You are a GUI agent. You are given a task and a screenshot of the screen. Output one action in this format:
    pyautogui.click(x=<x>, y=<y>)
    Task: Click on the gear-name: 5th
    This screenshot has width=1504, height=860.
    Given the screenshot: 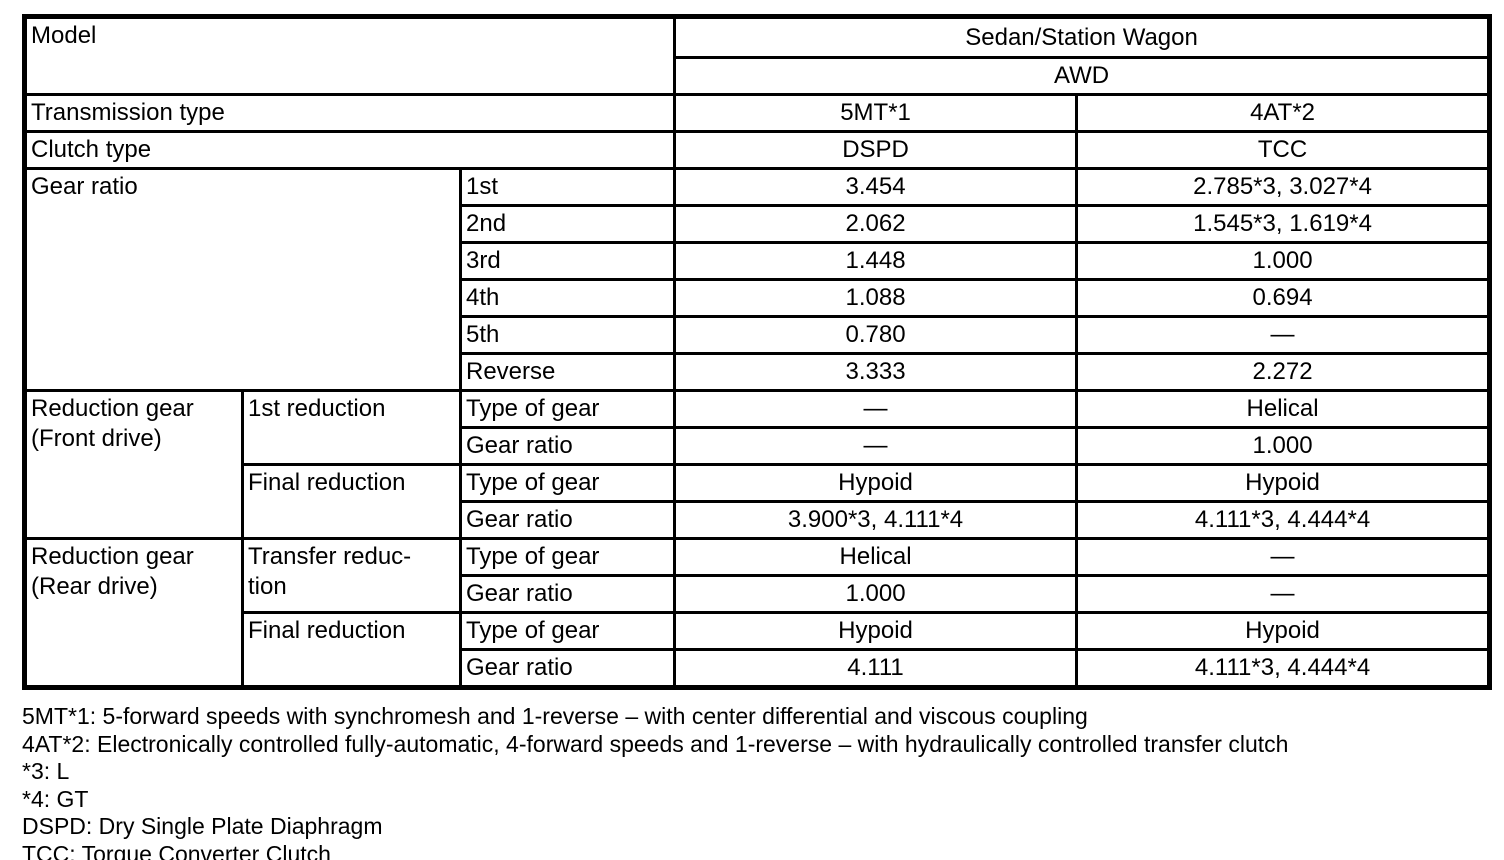 What is the action you would take?
    pyautogui.click(x=567, y=335)
    